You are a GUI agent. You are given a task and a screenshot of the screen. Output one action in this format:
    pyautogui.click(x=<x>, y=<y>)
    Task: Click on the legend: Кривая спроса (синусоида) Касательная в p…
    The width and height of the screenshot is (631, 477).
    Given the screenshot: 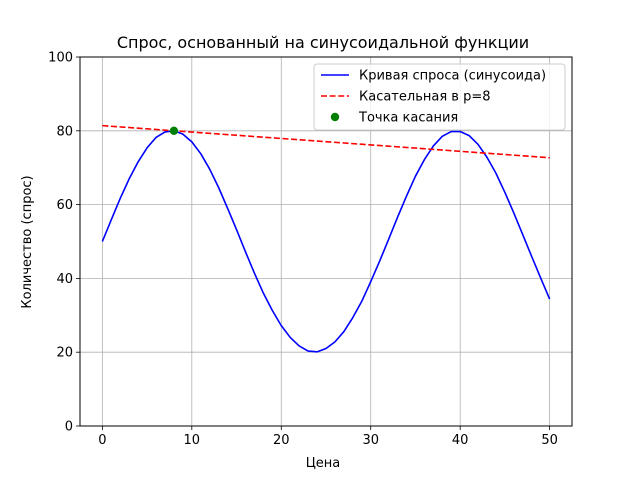 What is the action you would take?
    pyautogui.click(x=439, y=97)
    